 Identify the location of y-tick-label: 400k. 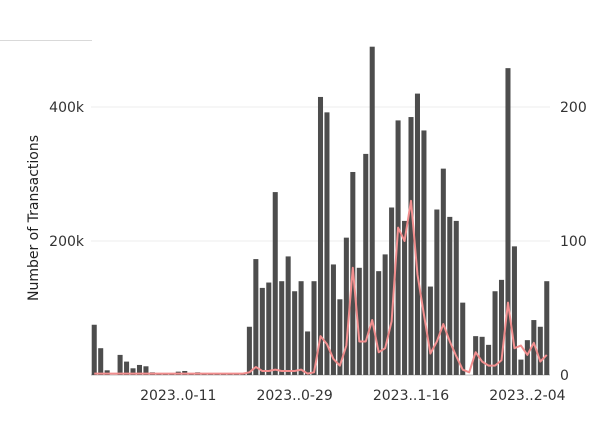
(67, 108).